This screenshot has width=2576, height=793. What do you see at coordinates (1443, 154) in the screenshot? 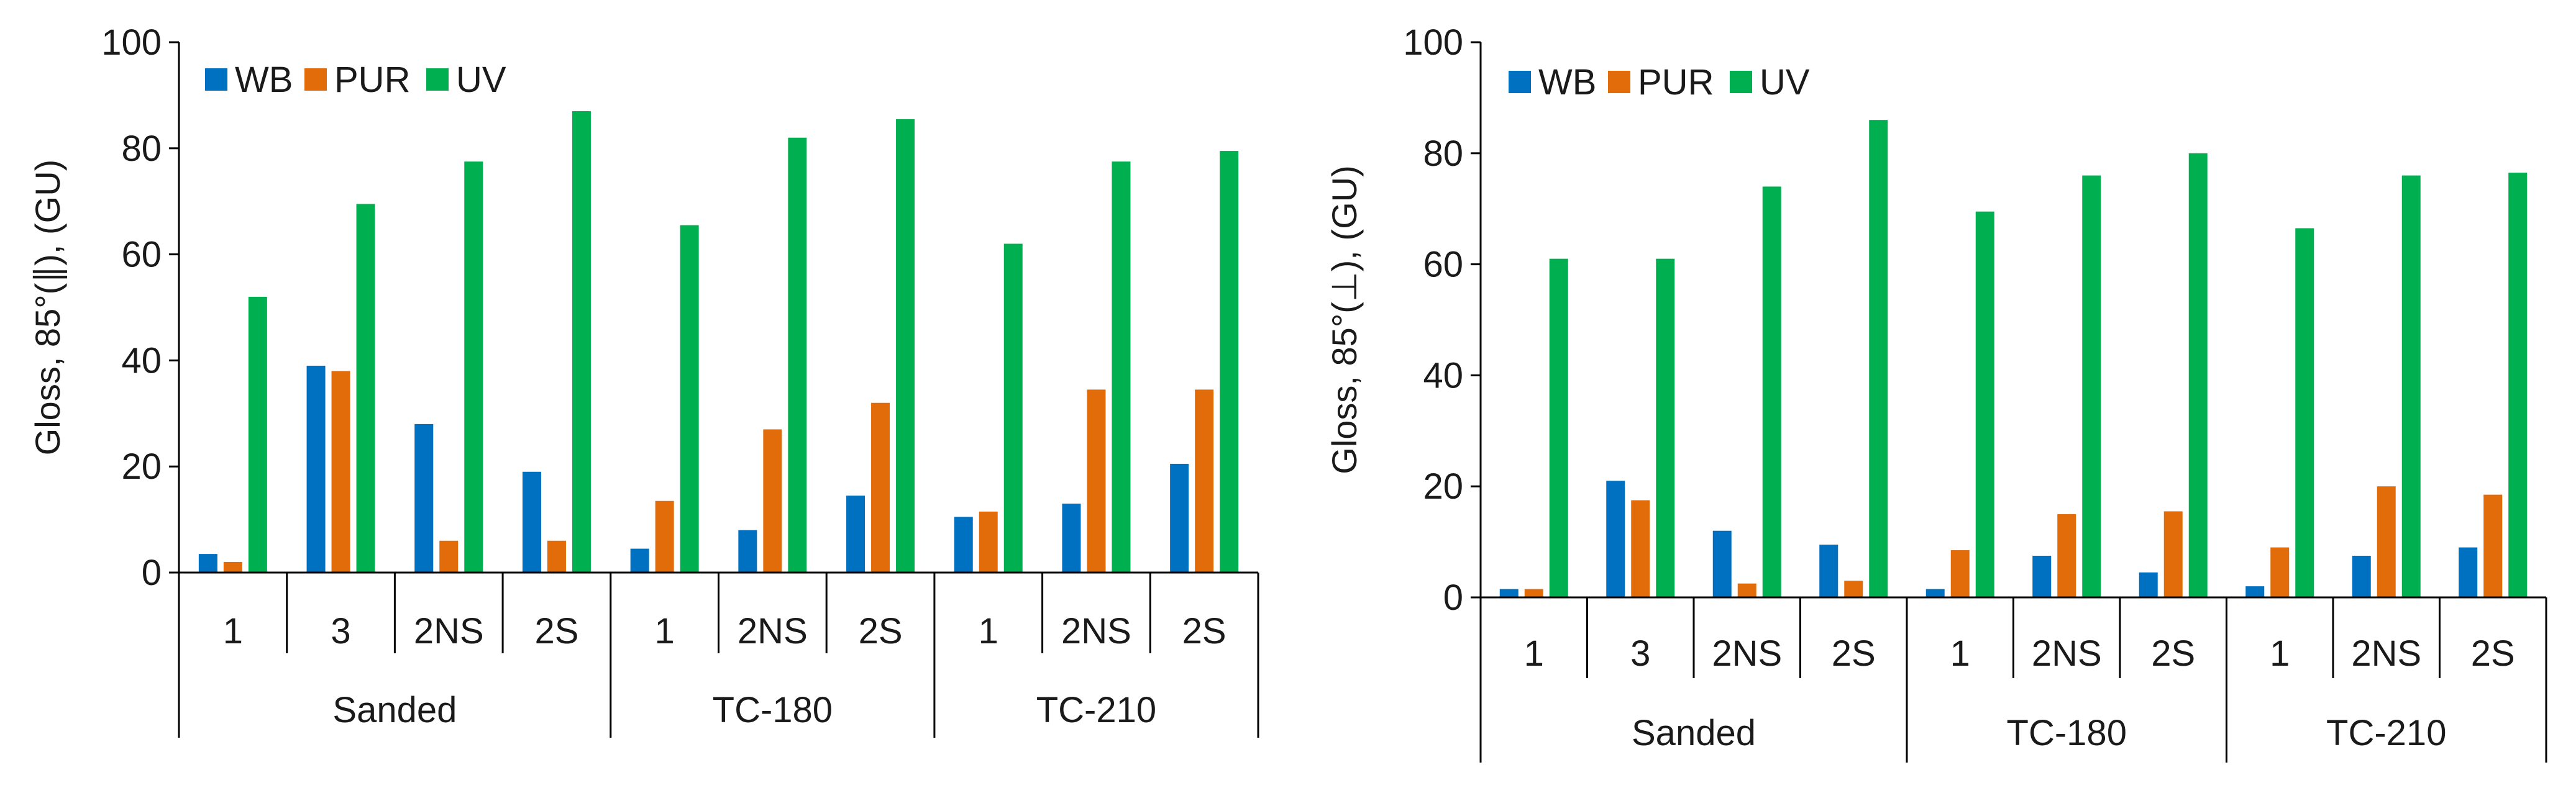
I see `right-y-tick-label: 80` at bounding box center [1443, 154].